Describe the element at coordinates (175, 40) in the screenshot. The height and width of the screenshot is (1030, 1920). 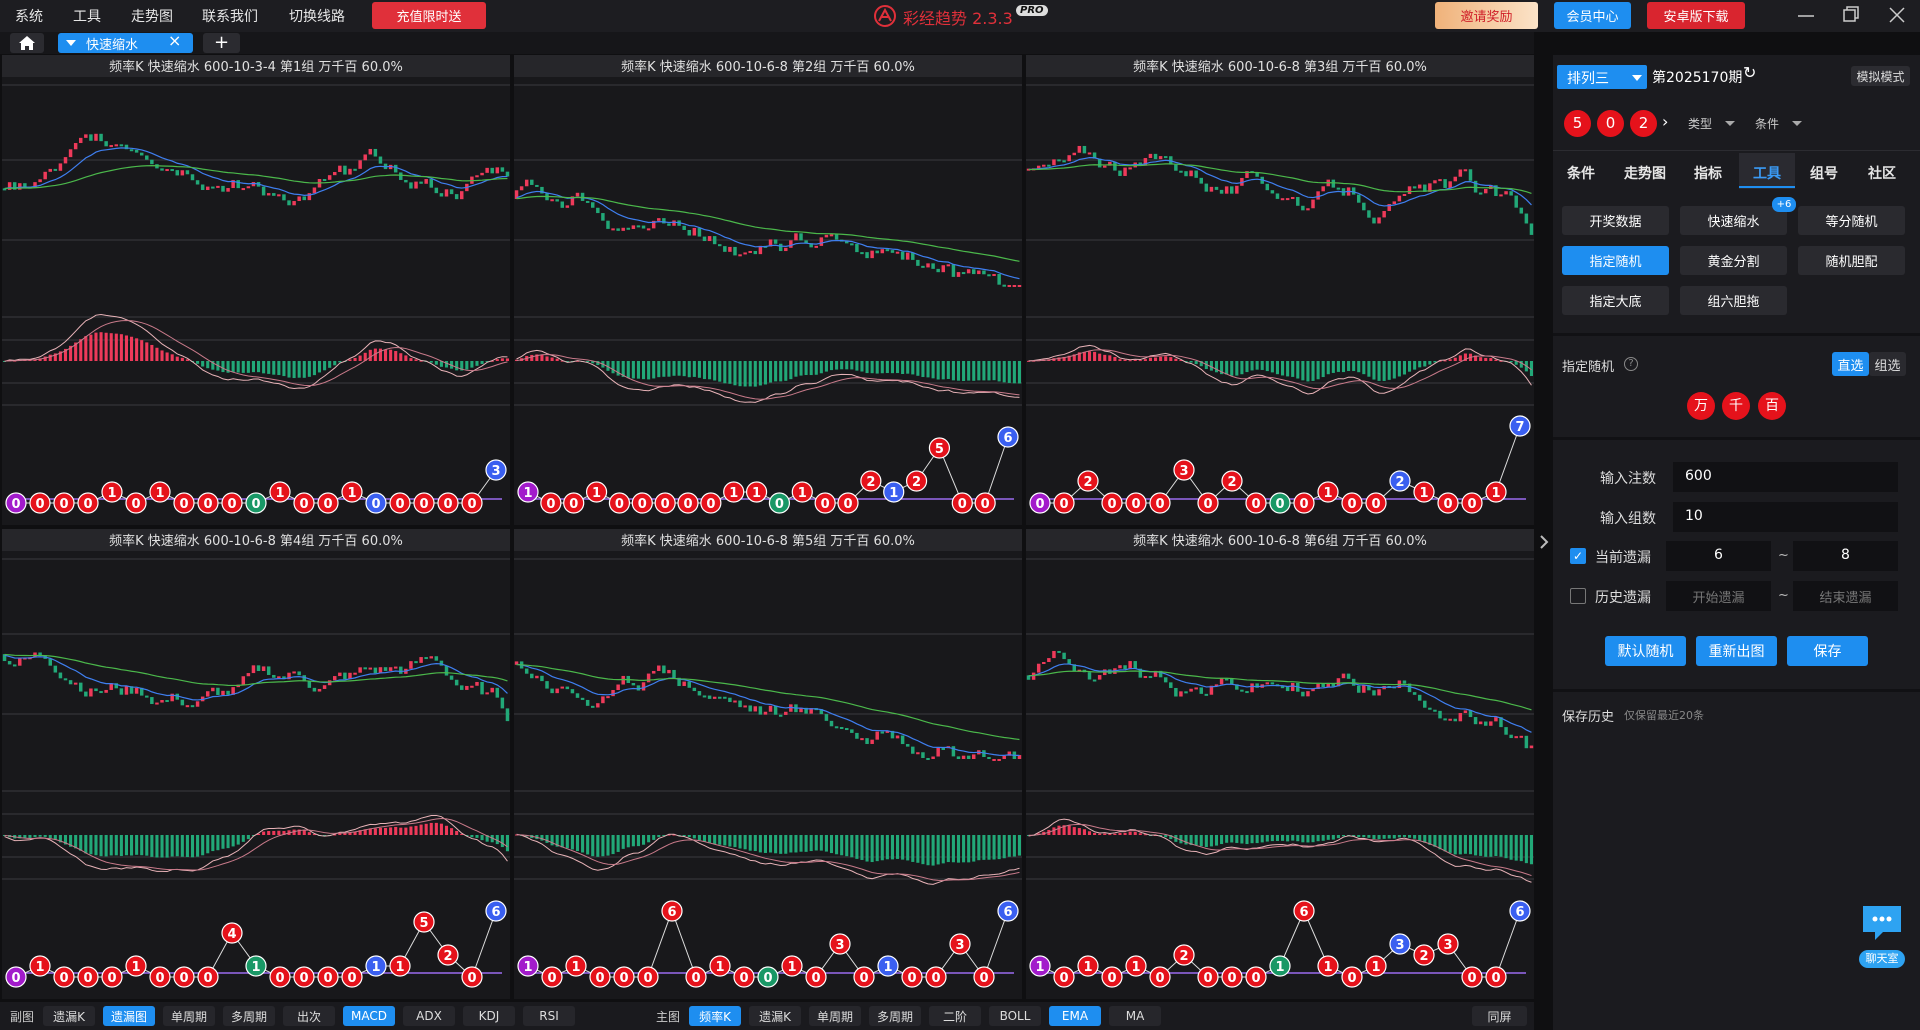
I see `tab-close: ×` at that location.